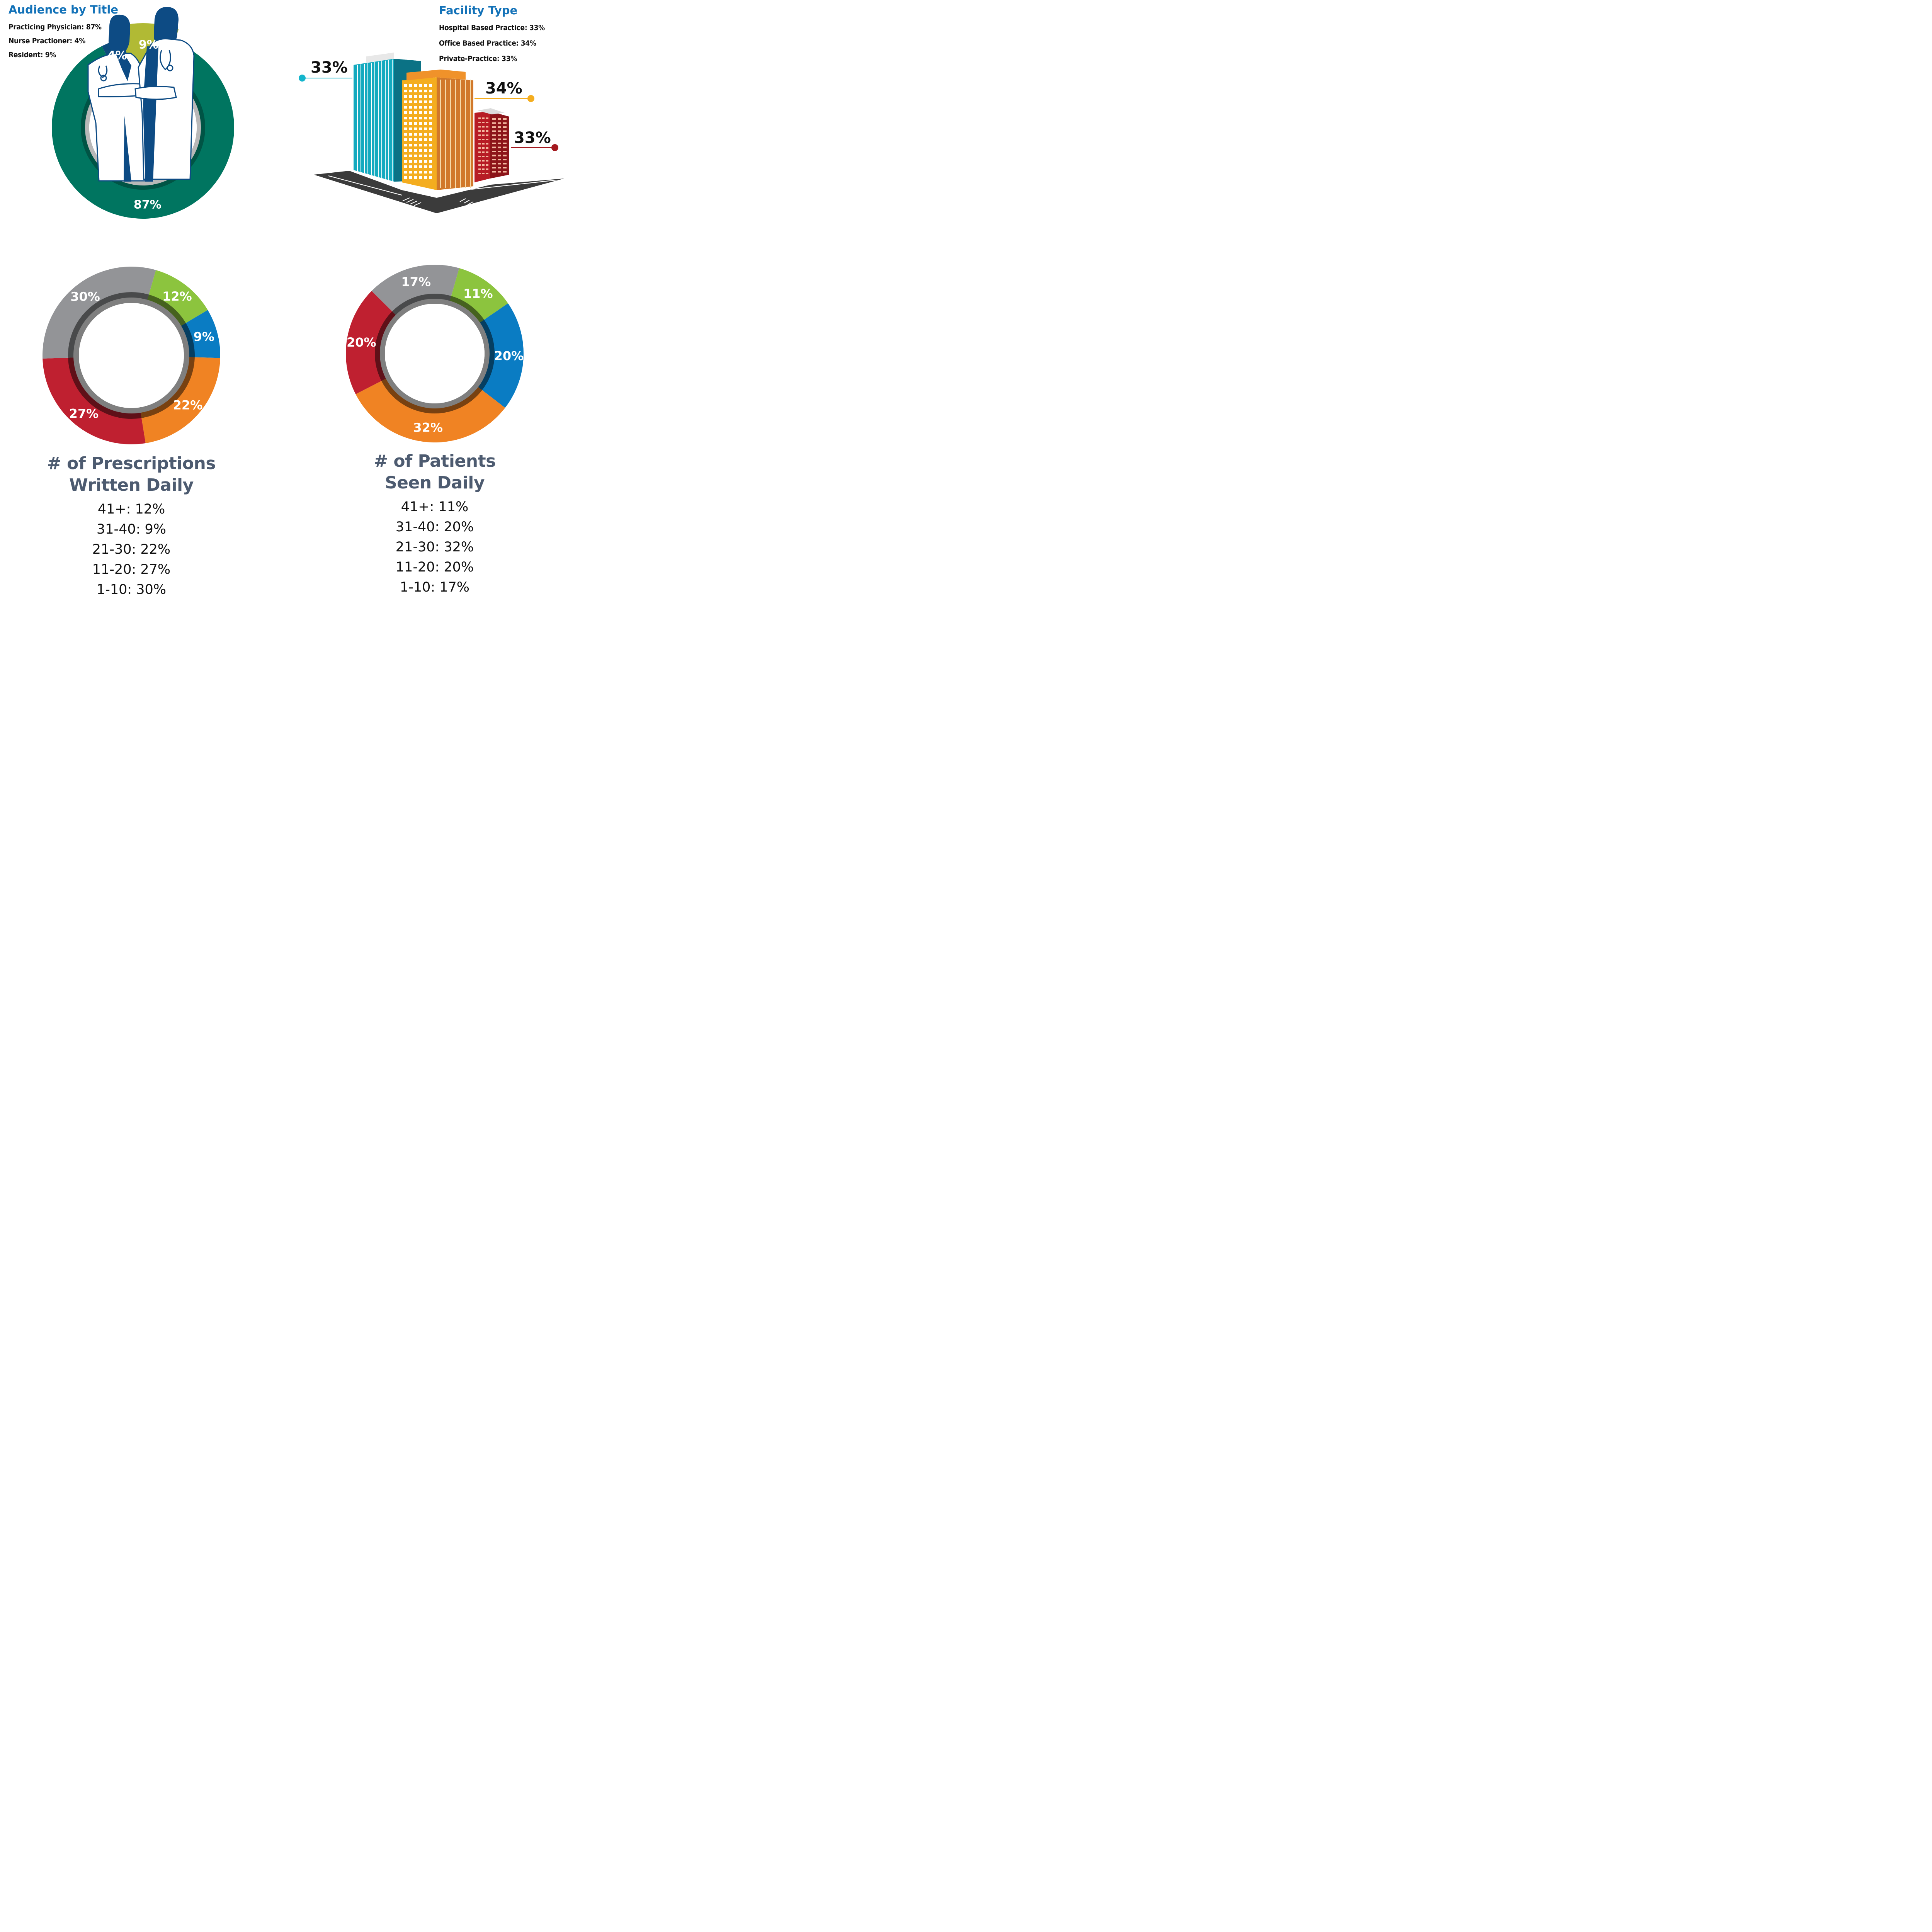  Describe the element at coordinates (131, 355) in the screenshot. I see `prescriptions-donut-chart: 12% 9% 22% 27% 30%` at that location.